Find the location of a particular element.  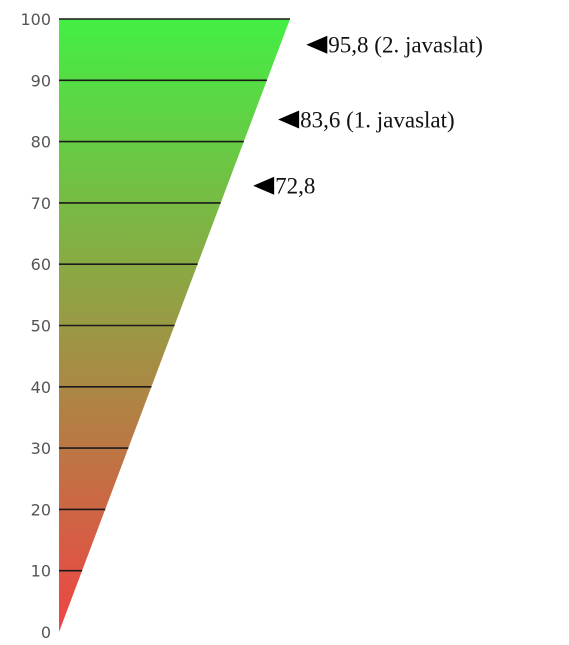

y-tick-label: 90 is located at coordinates (41, 80).